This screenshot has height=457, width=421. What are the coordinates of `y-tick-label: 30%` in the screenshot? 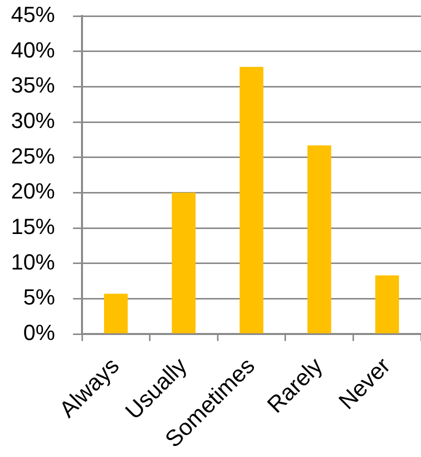 It's located at (32, 121).